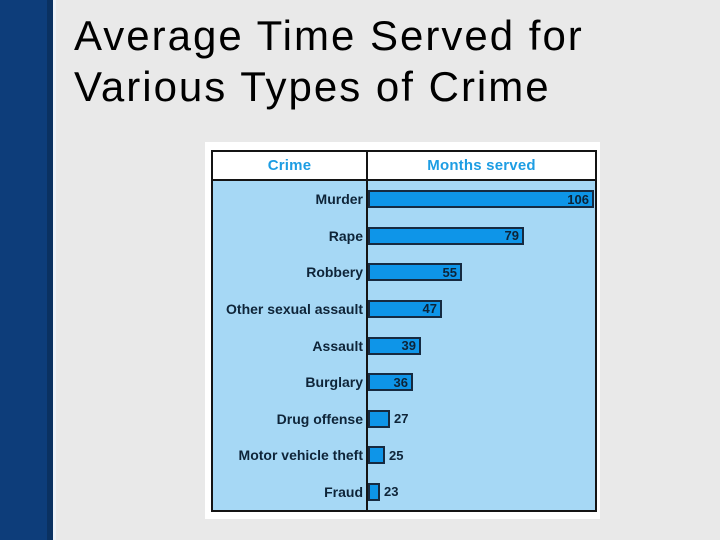 This screenshot has height=540, width=720. What do you see at coordinates (481, 165) in the screenshot?
I see `column-header-months-served: Months served` at bounding box center [481, 165].